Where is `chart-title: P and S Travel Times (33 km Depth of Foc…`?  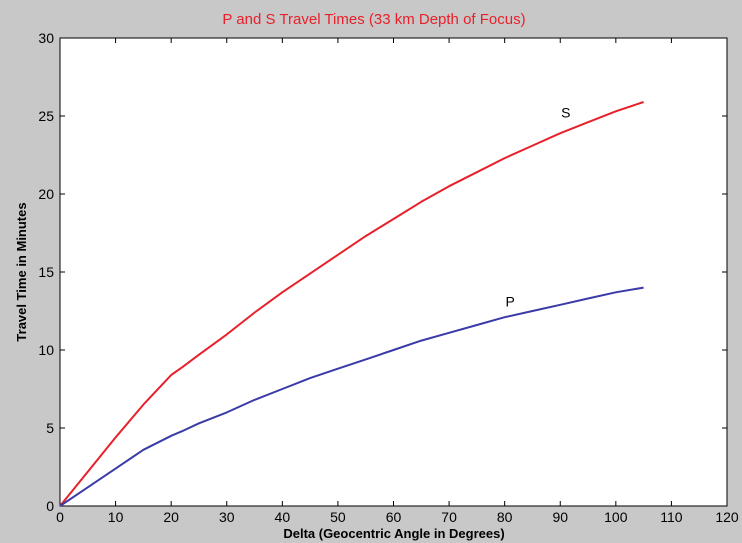 chart-title: P and S Travel Times (33 km Depth of Foc… is located at coordinates (373, 19).